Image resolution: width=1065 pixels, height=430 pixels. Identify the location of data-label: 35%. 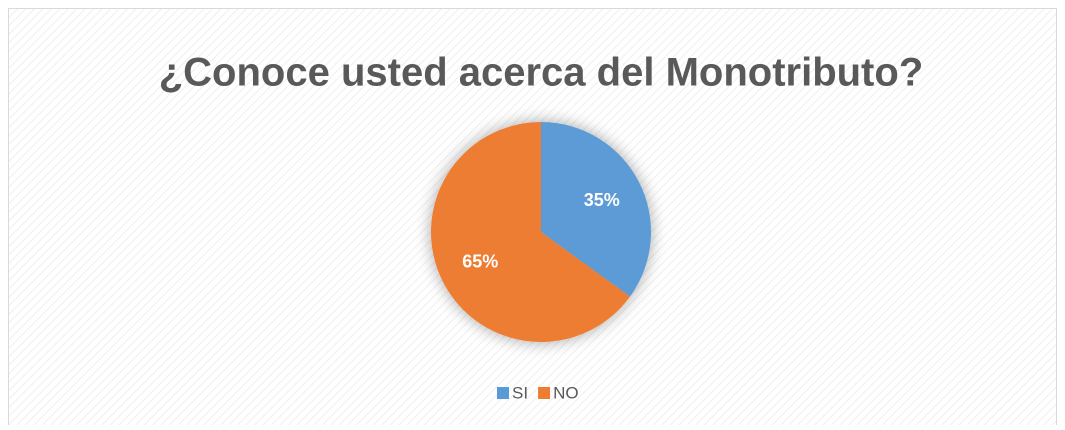
(602, 200).